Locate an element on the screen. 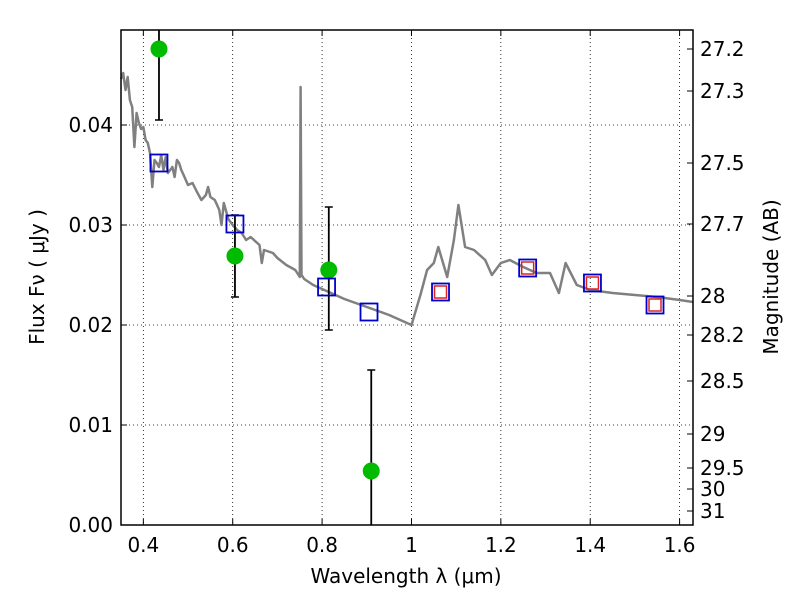  right-tick-label: 30 is located at coordinates (712, 489).